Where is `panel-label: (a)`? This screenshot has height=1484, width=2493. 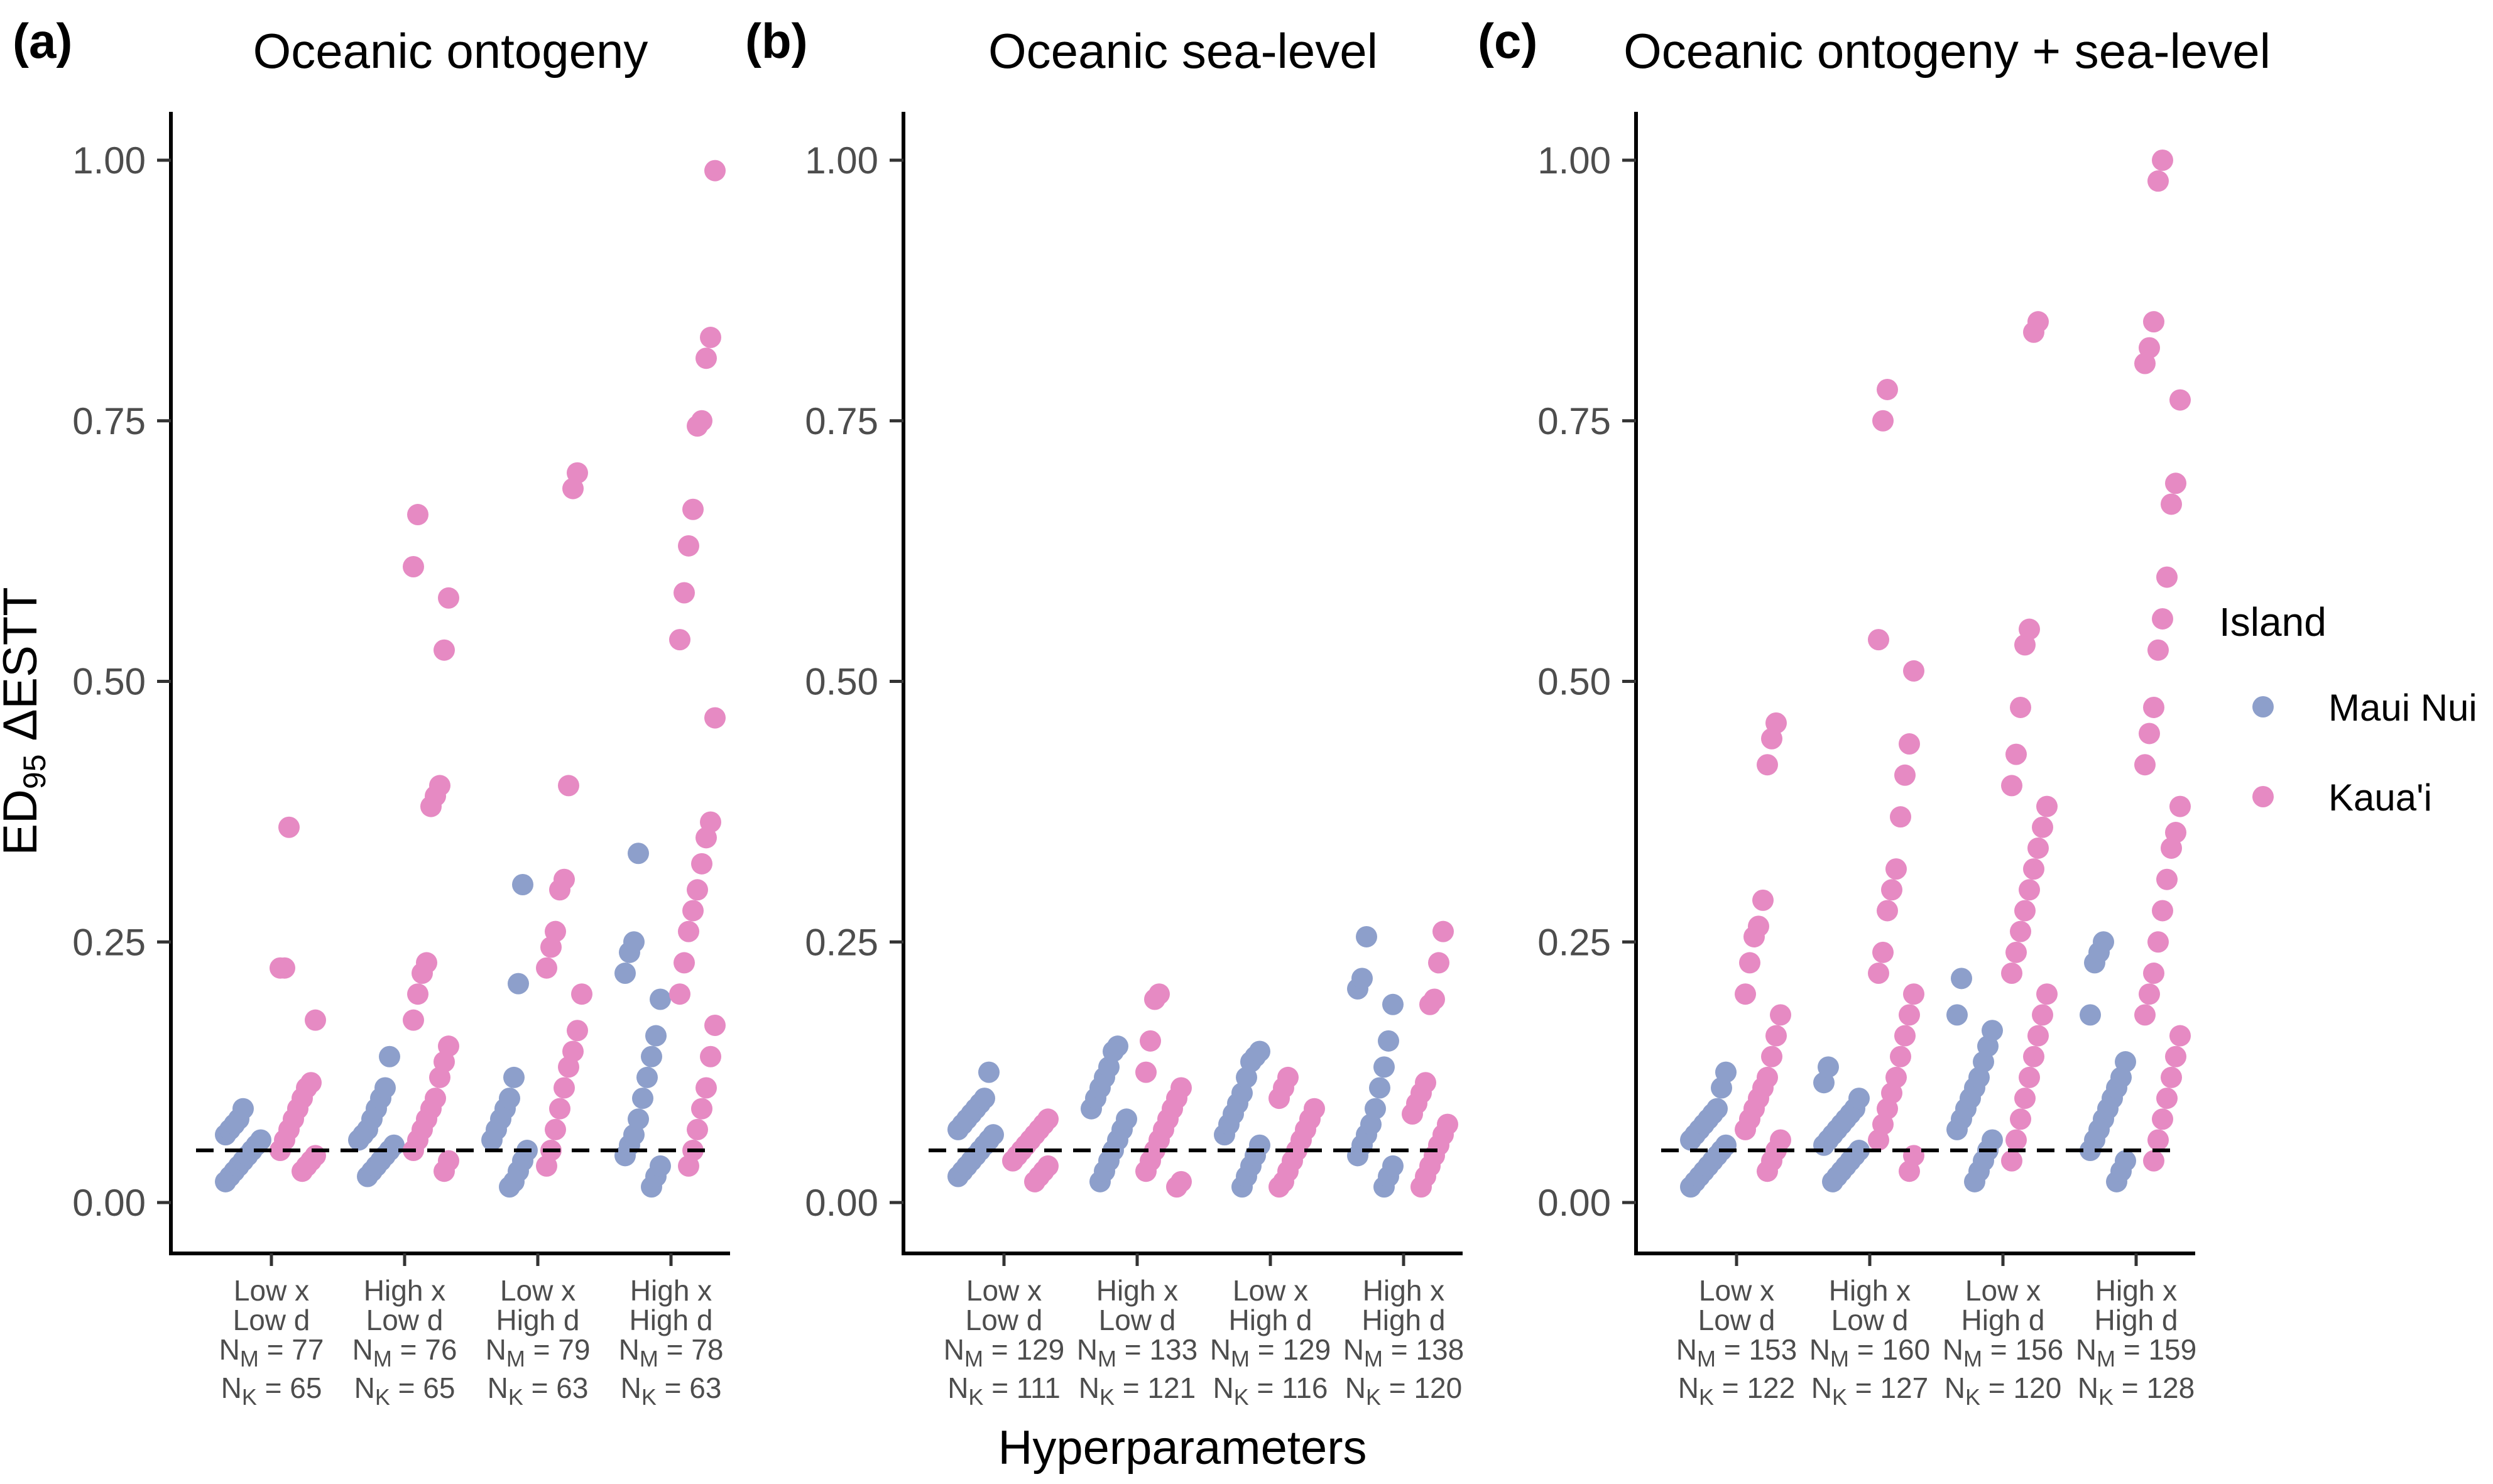 panel-label: (a) is located at coordinates (43, 40).